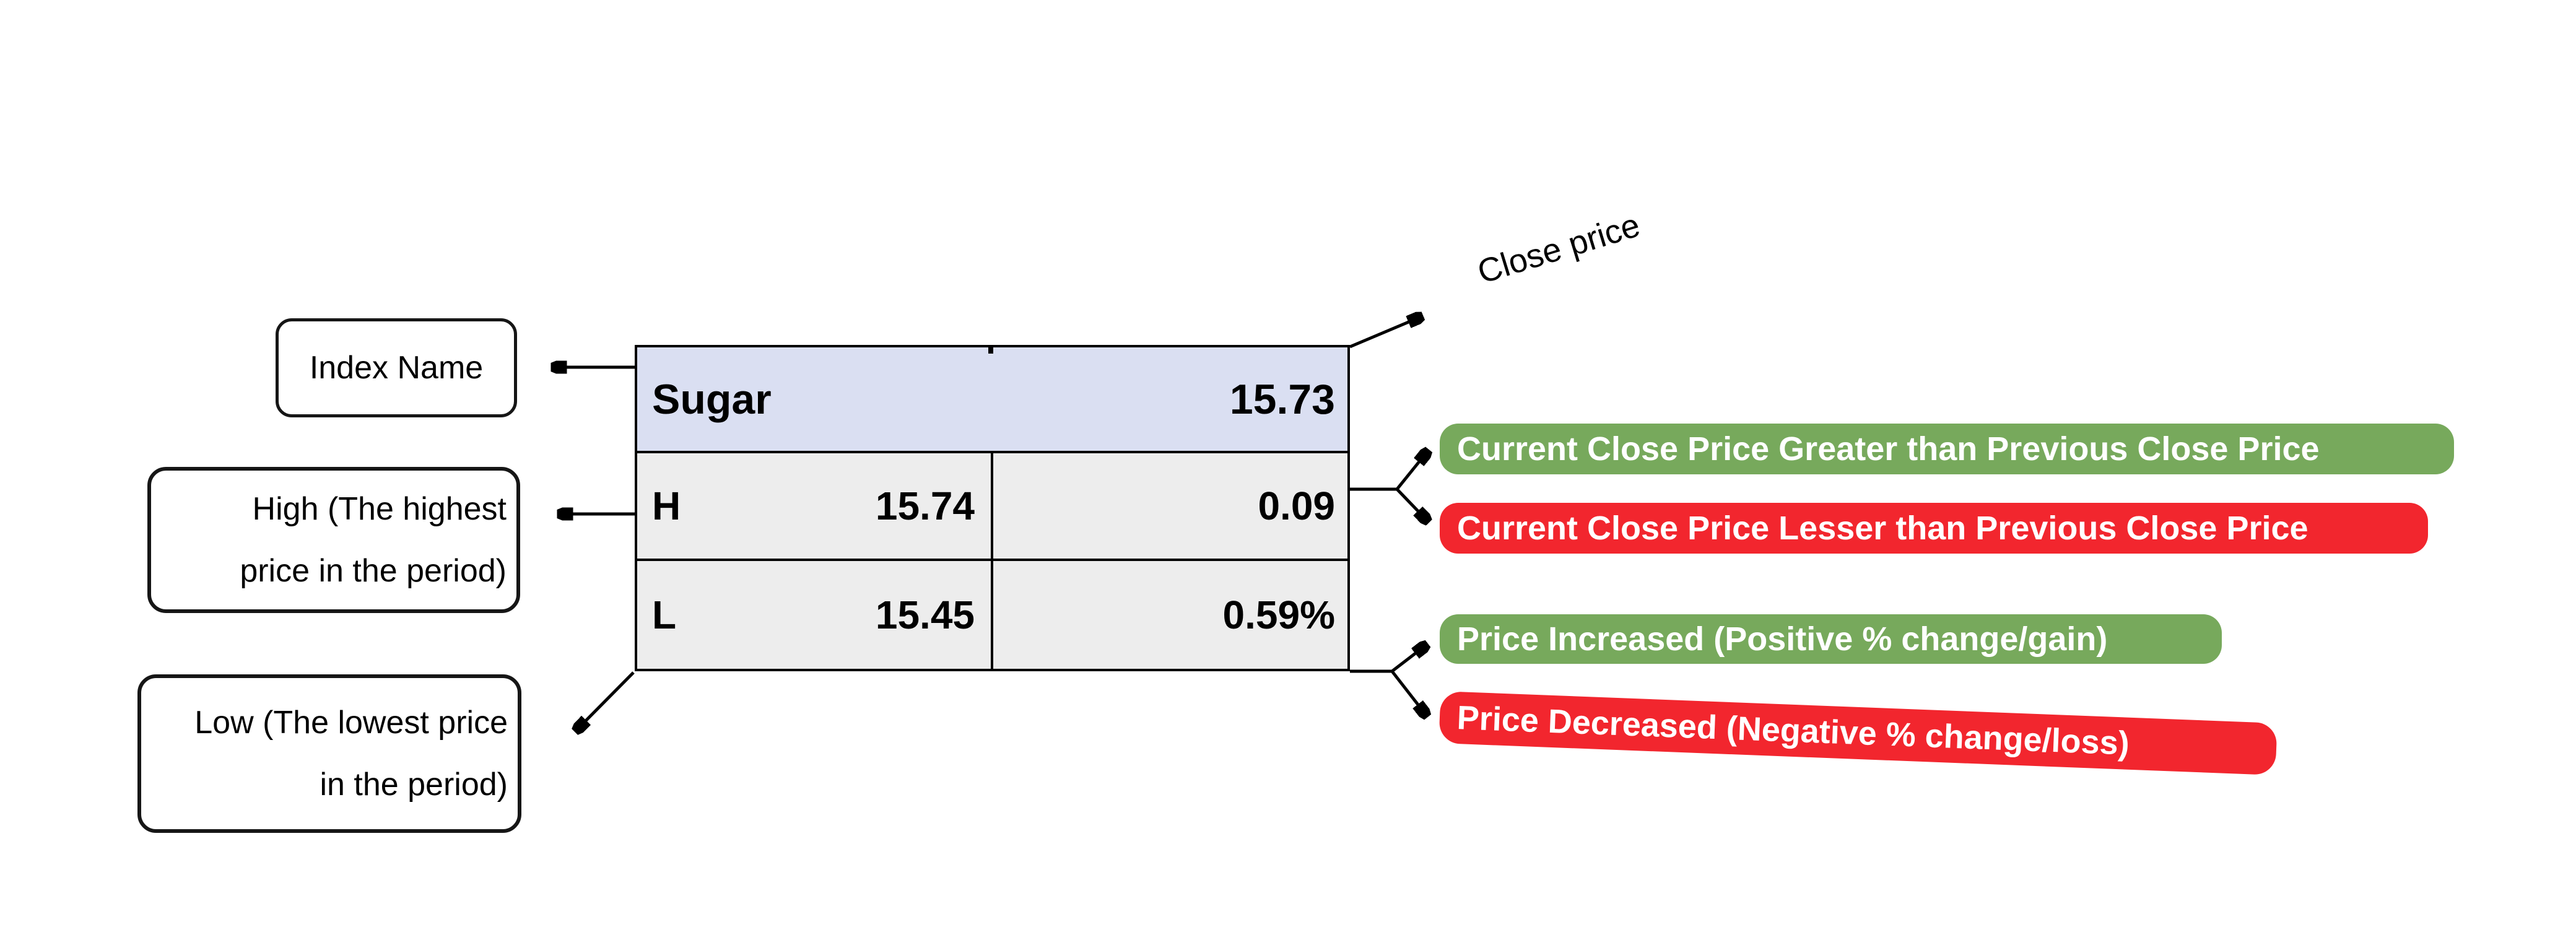  Describe the element at coordinates (1409, 658) in the screenshot. I see `percent-fork-up-arrow` at that location.